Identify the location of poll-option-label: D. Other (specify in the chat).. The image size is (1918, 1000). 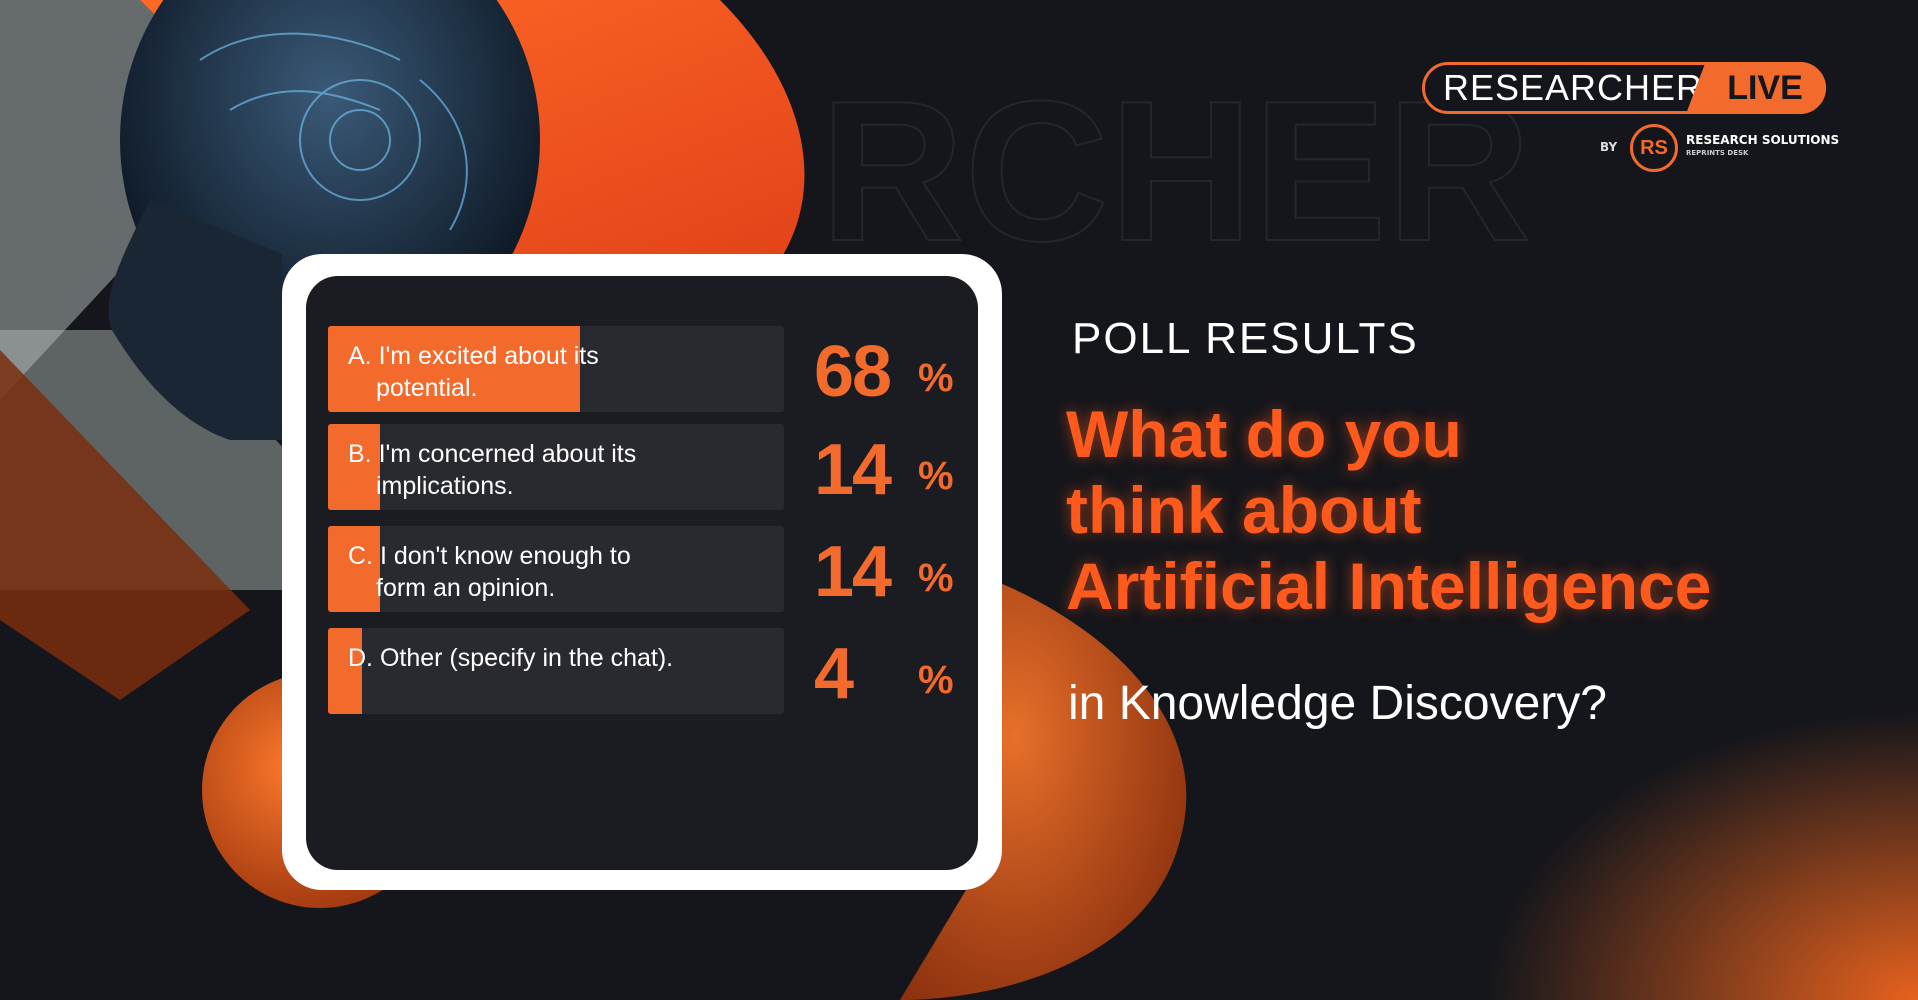
(548, 658).